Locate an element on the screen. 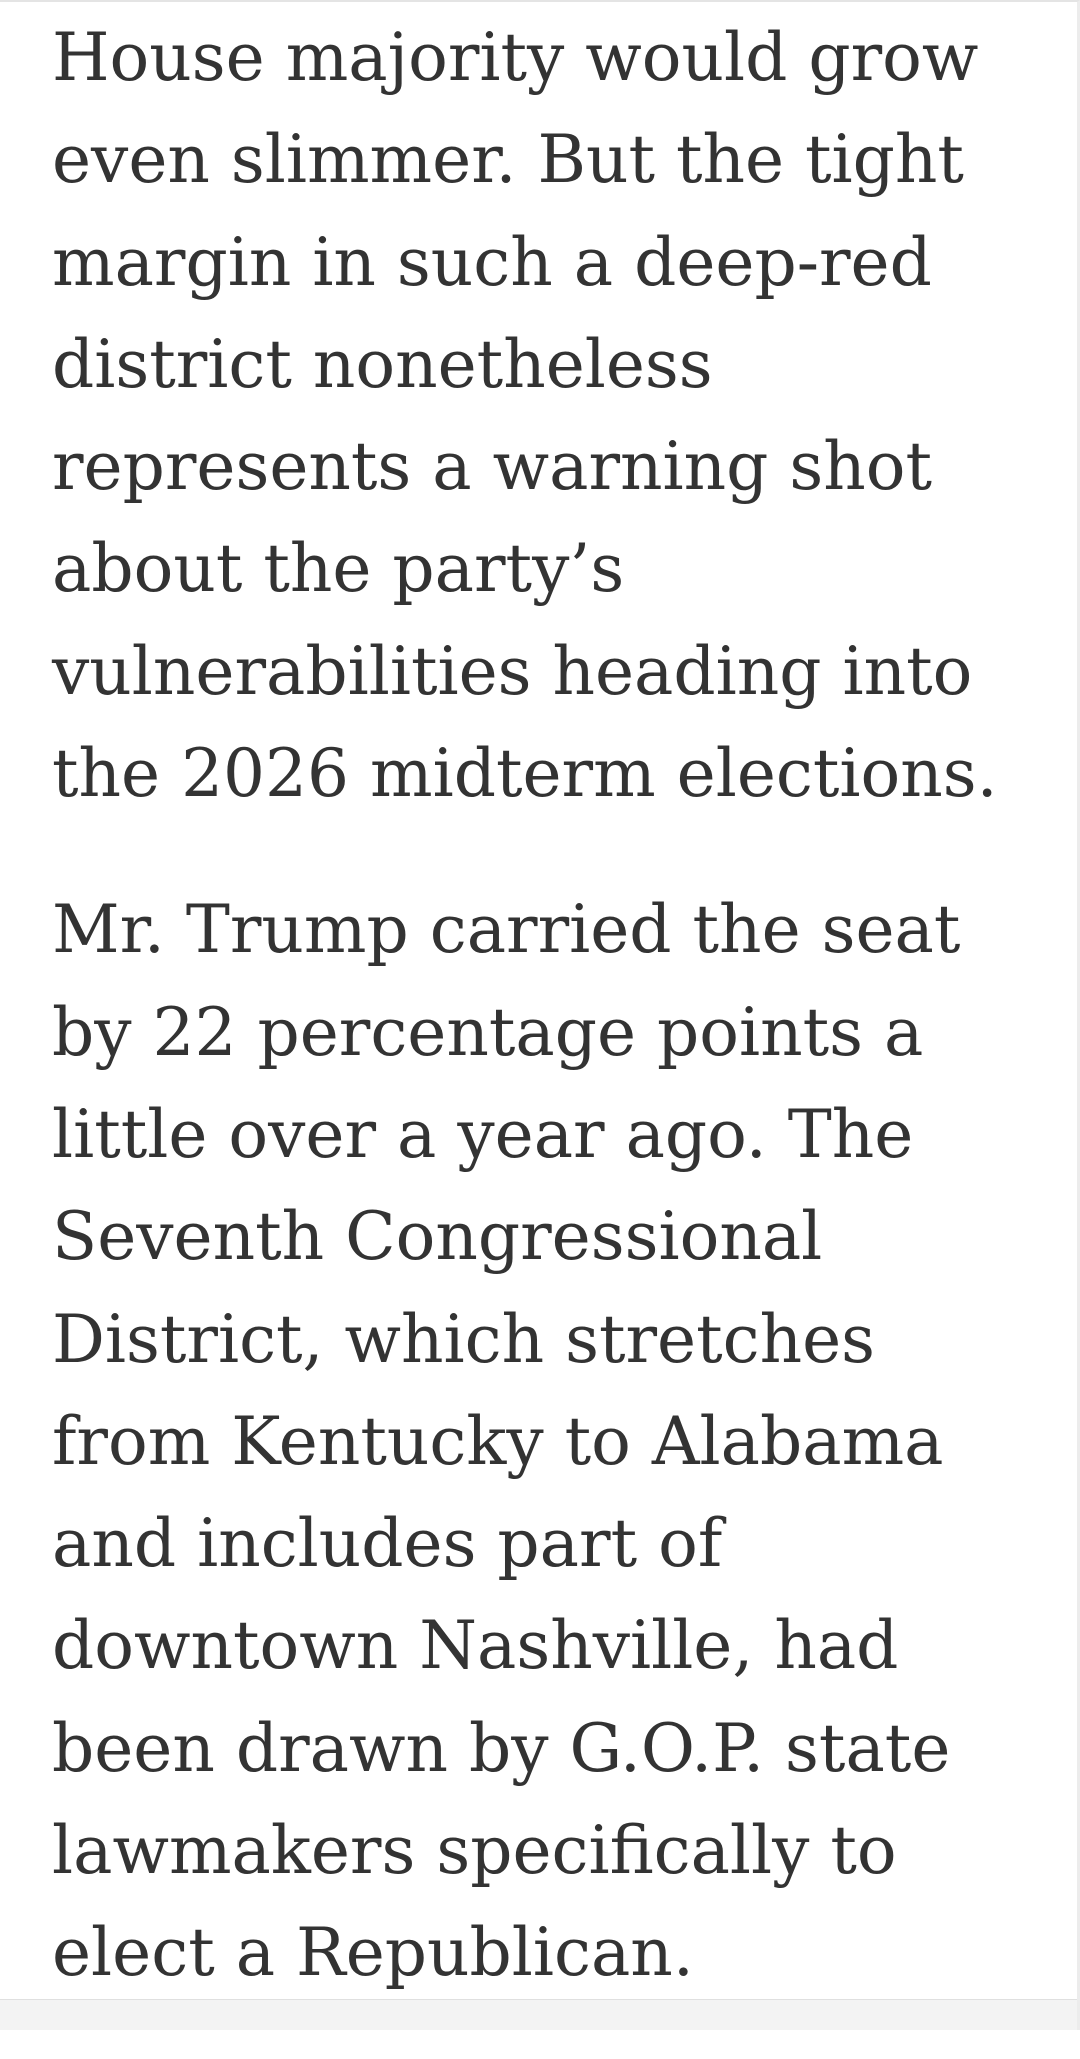 This screenshot has width=1080, height=2059. text-line: represents a warning shot is located at coordinates (492, 467).